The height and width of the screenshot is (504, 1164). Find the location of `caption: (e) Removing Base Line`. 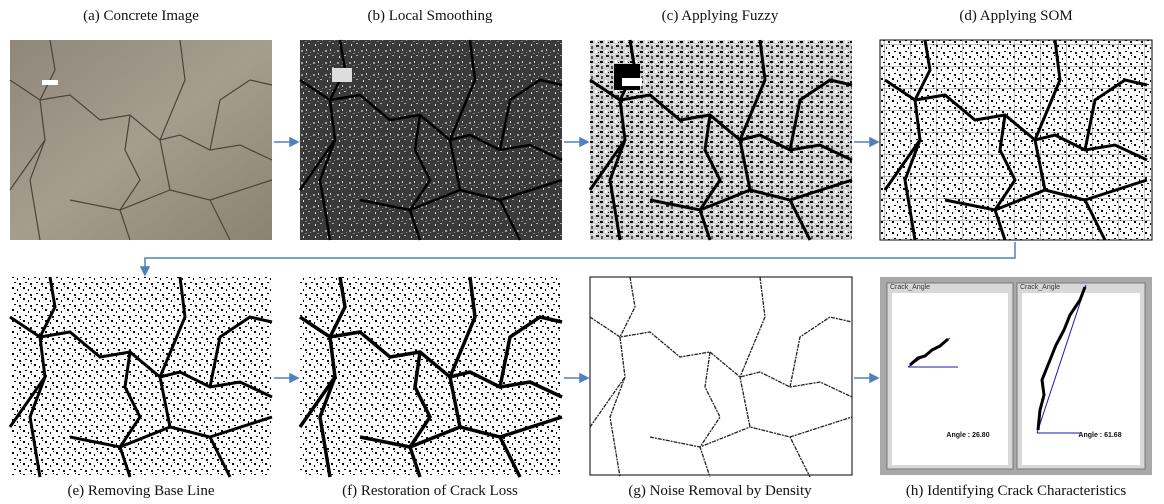

caption: (e) Removing Base Line is located at coordinates (140, 491).